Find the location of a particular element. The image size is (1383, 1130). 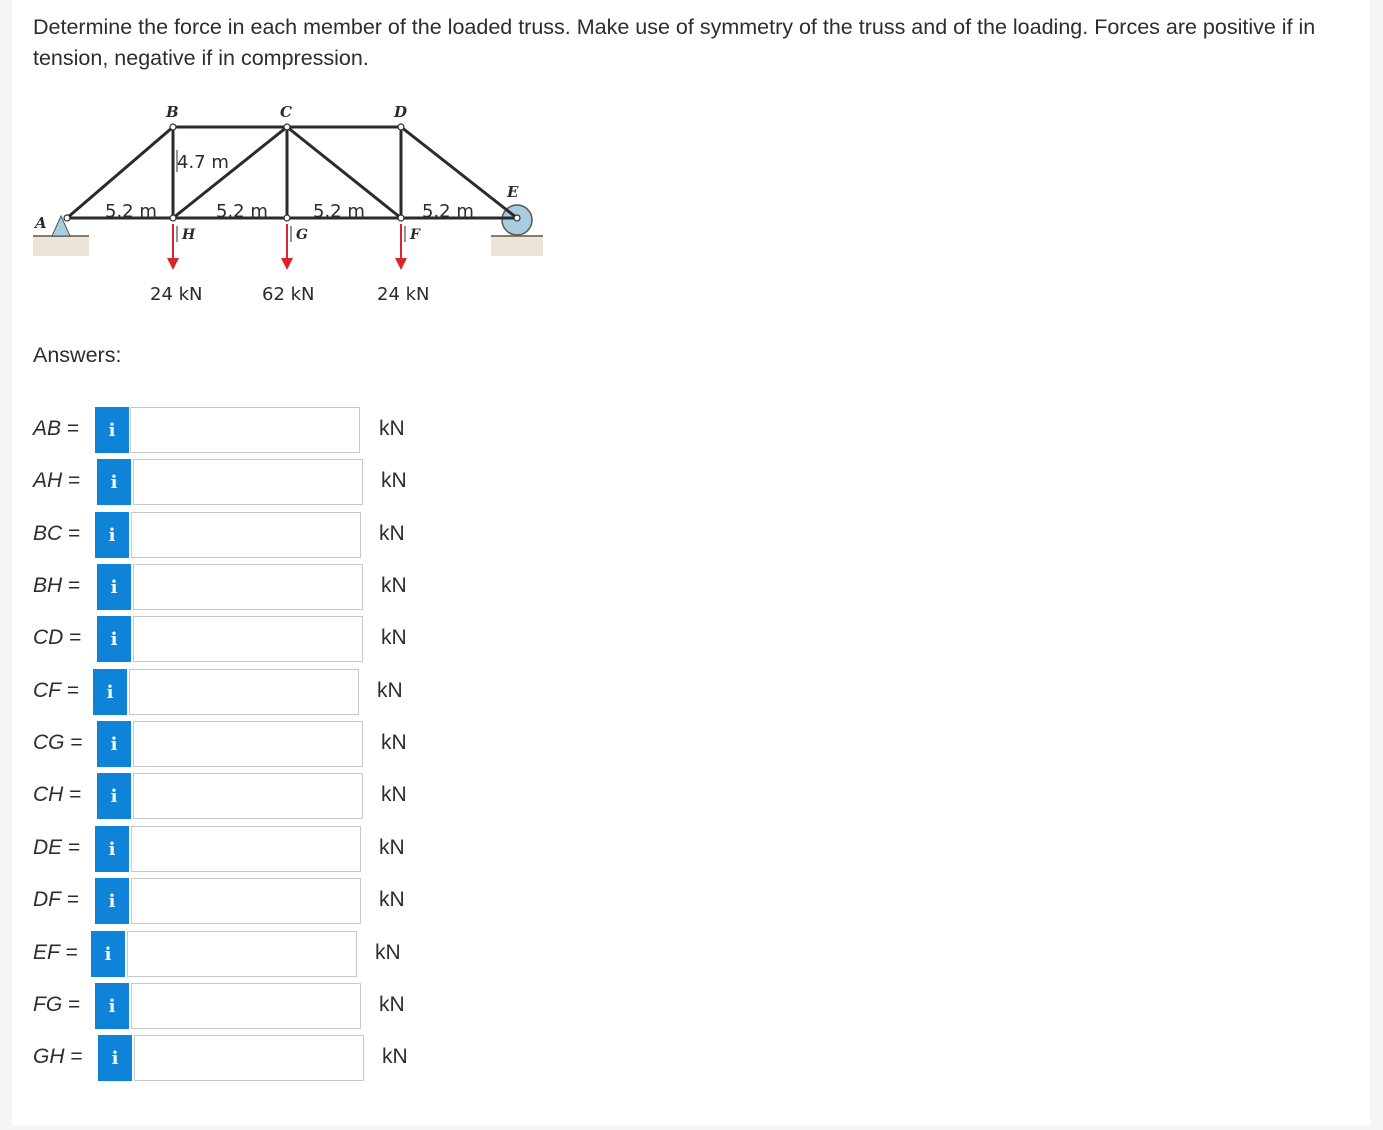

answer-label: BC = is located at coordinates (57, 533).